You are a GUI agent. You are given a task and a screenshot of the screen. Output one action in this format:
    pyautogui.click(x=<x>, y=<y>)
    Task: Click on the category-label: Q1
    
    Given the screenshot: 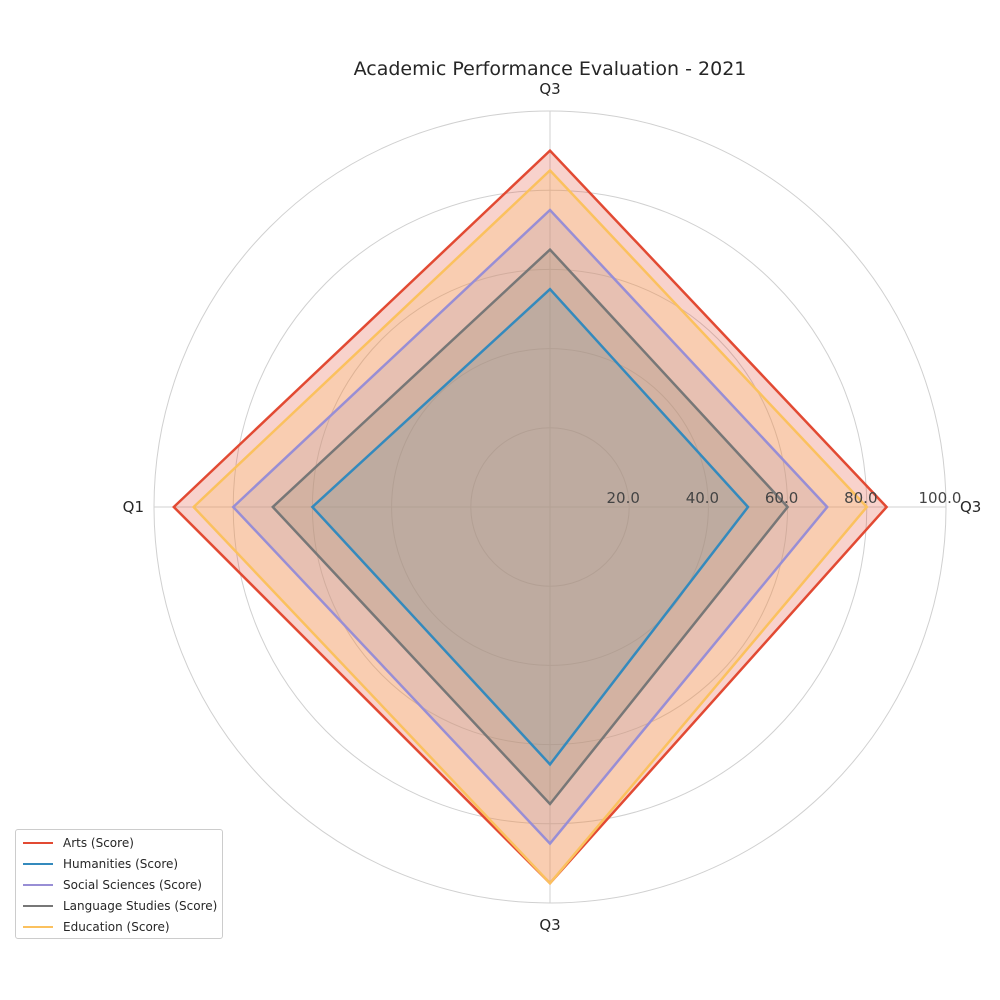 What is the action you would take?
    pyautogui.click(x=133, y=507)
    